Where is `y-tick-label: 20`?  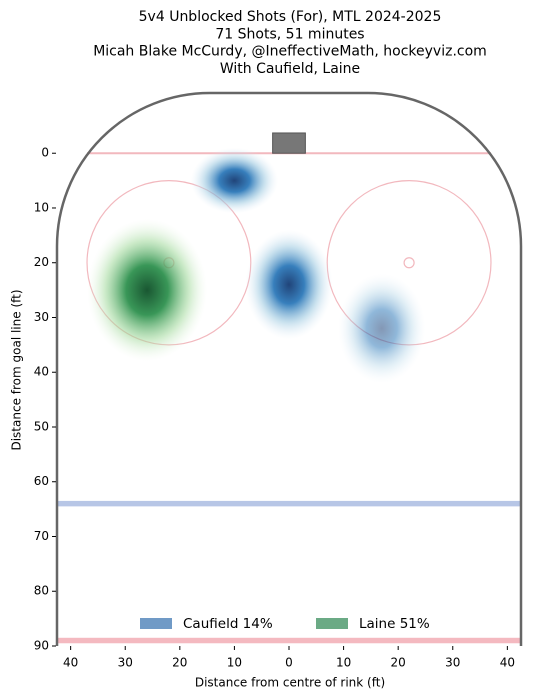 y-tick-label: 20 is located at coordinates (41, 262).